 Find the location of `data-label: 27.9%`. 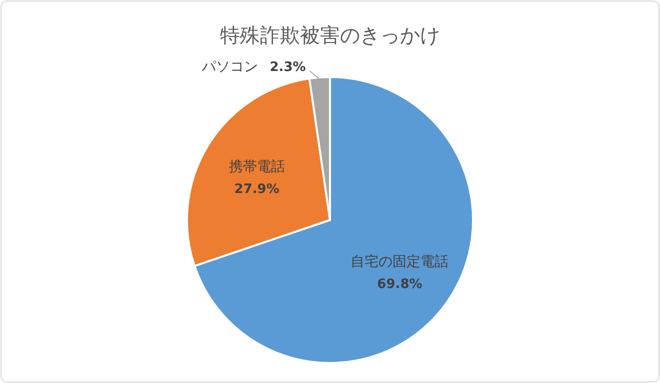

data-label: 27.9% is located at coordinates (257, 190).